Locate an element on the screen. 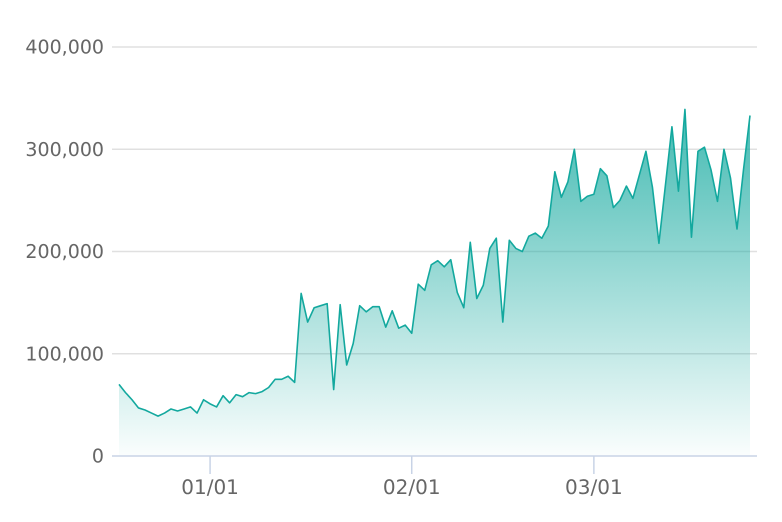  x-tick-label: 02/01 is located at coordinates (411, 487).